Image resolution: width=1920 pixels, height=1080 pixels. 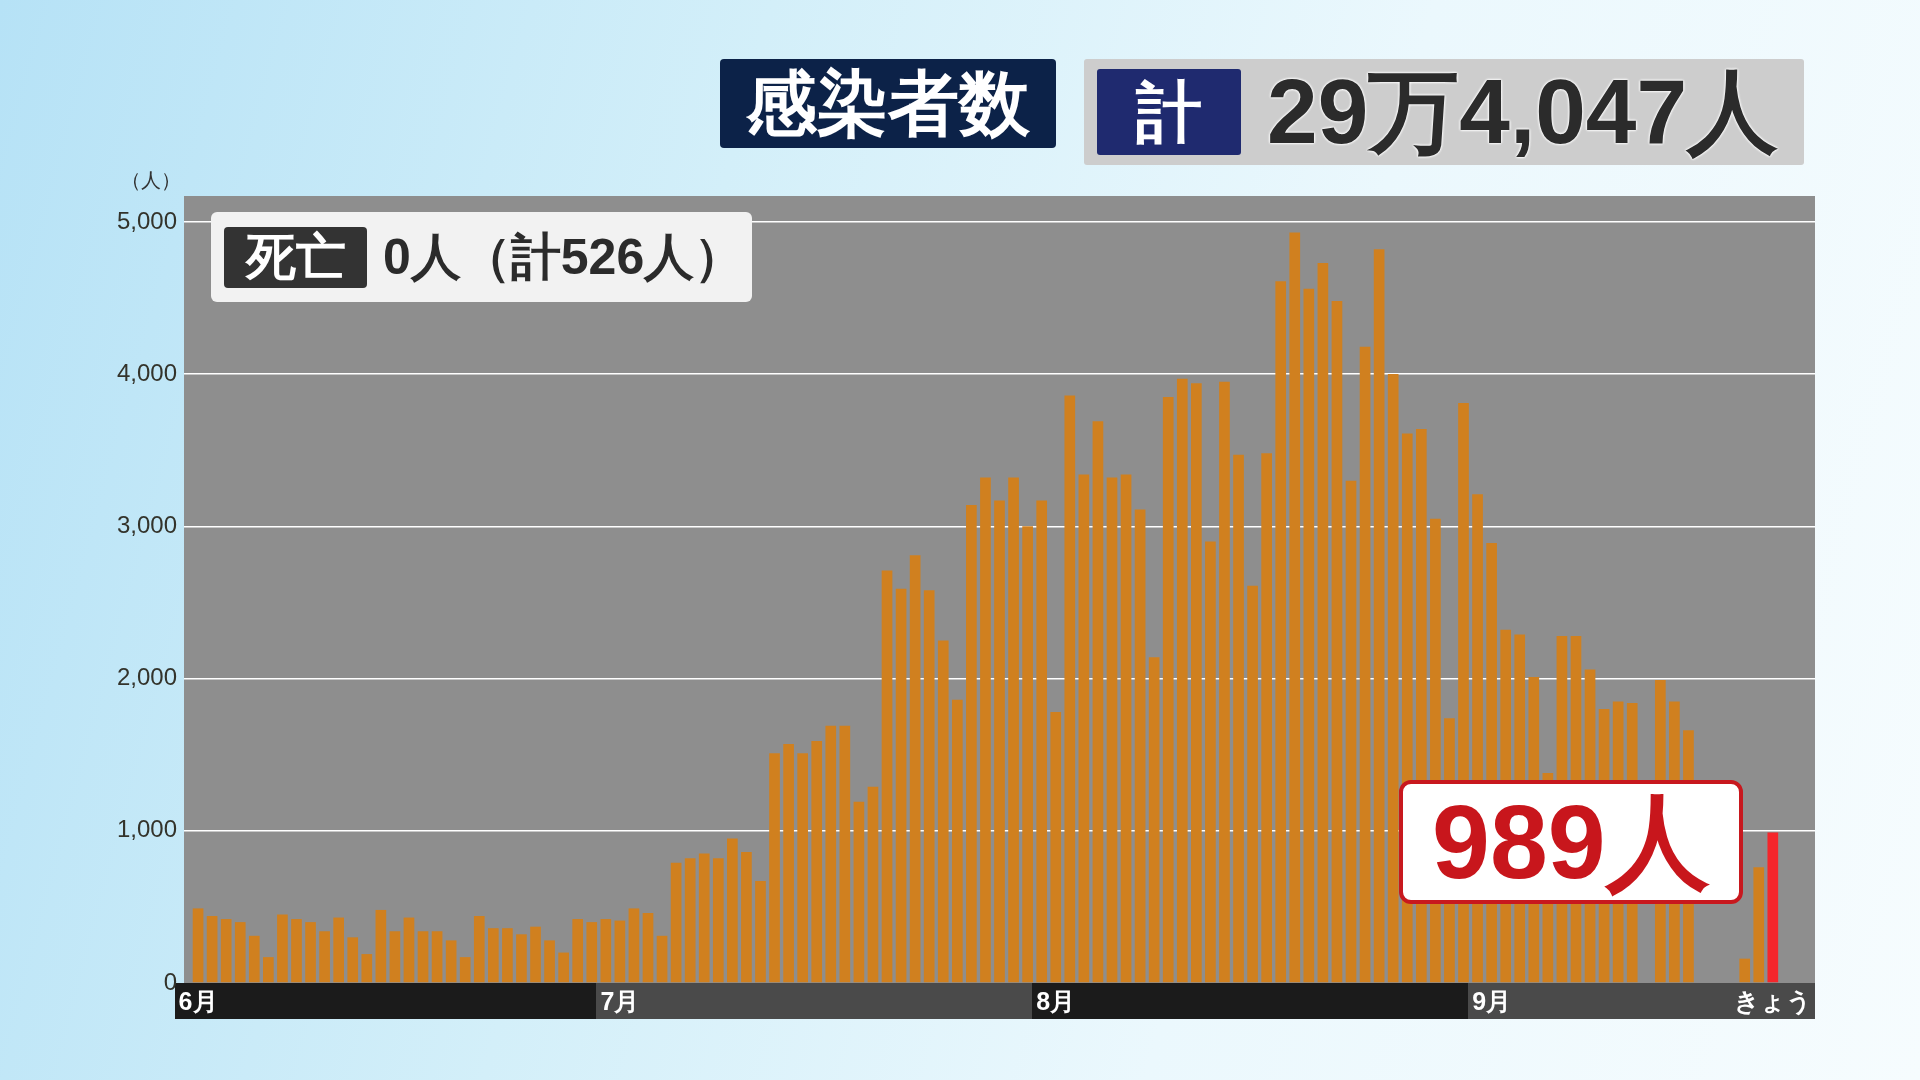 What do you see at coordinates (146, 524) in the screenshot?
I see `y-tick-label: 3,000` at bounding box center [146, 524].